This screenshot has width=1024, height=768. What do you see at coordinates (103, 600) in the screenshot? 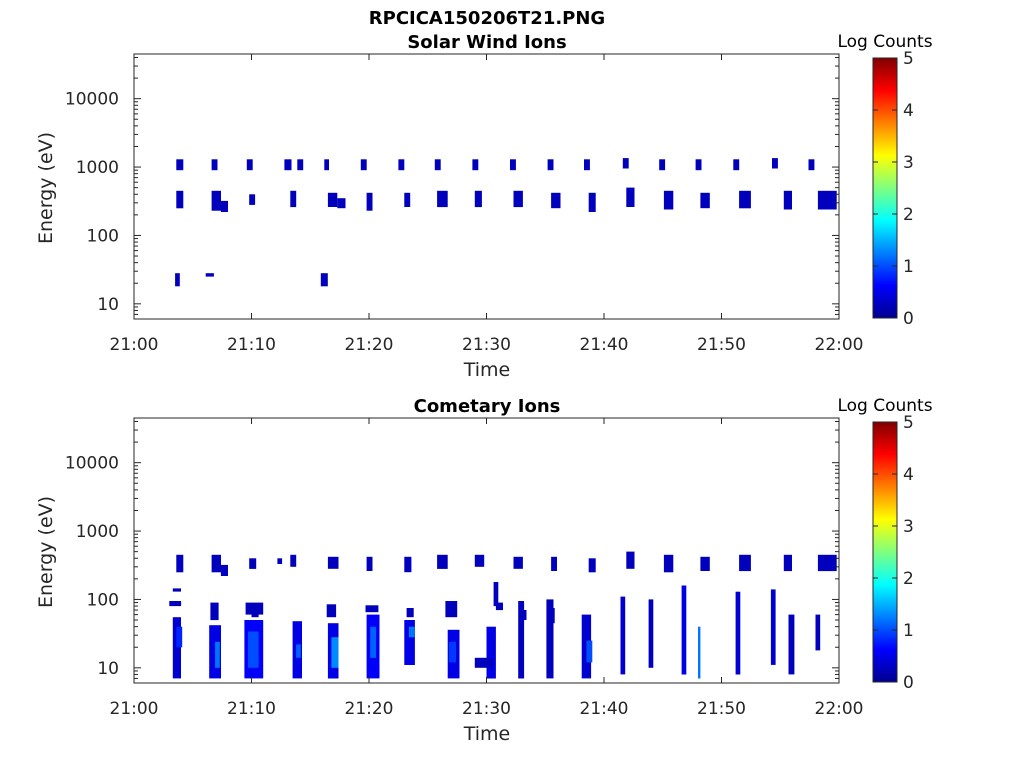
I see `y-tick-label: 100` at bounding box center [103, 600].